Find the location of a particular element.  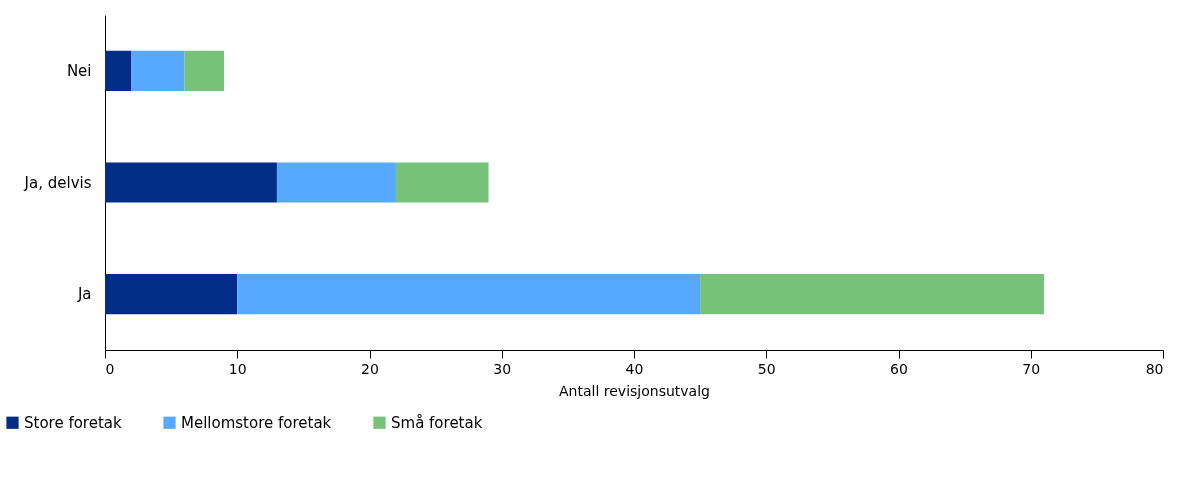

x-tick-label: 20 is located at coordinates (370, 368).